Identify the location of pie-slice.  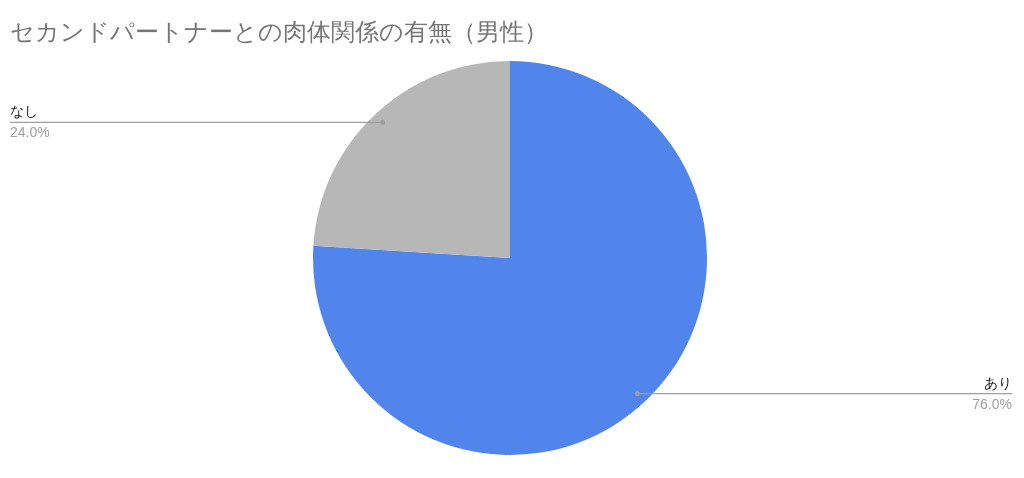
(411, 159).